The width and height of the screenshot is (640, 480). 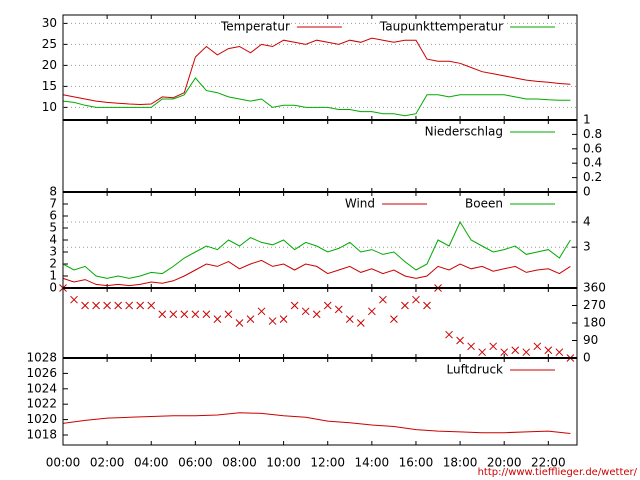 I want to click on y-tick-label: 4, so click(x=53, y=240).